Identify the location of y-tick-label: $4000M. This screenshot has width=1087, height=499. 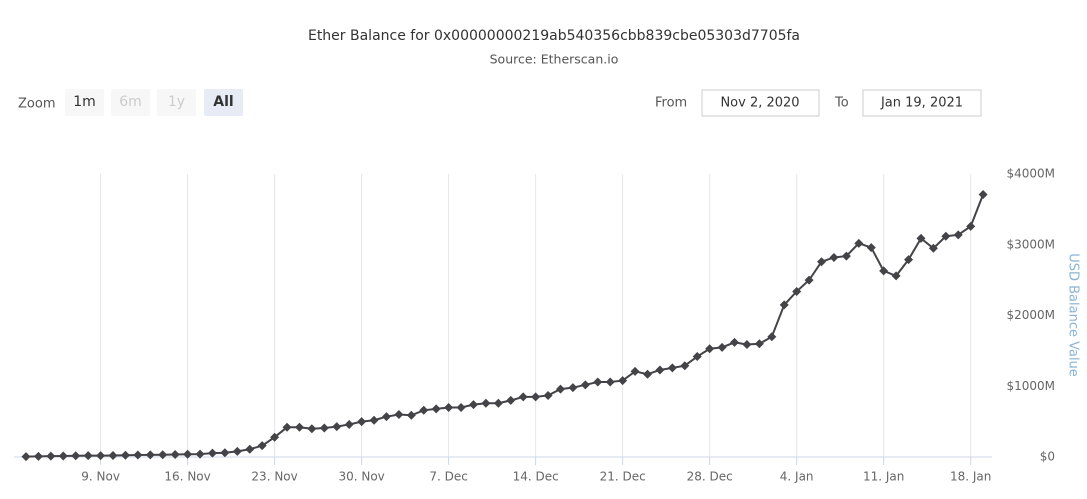
(1030, 174).